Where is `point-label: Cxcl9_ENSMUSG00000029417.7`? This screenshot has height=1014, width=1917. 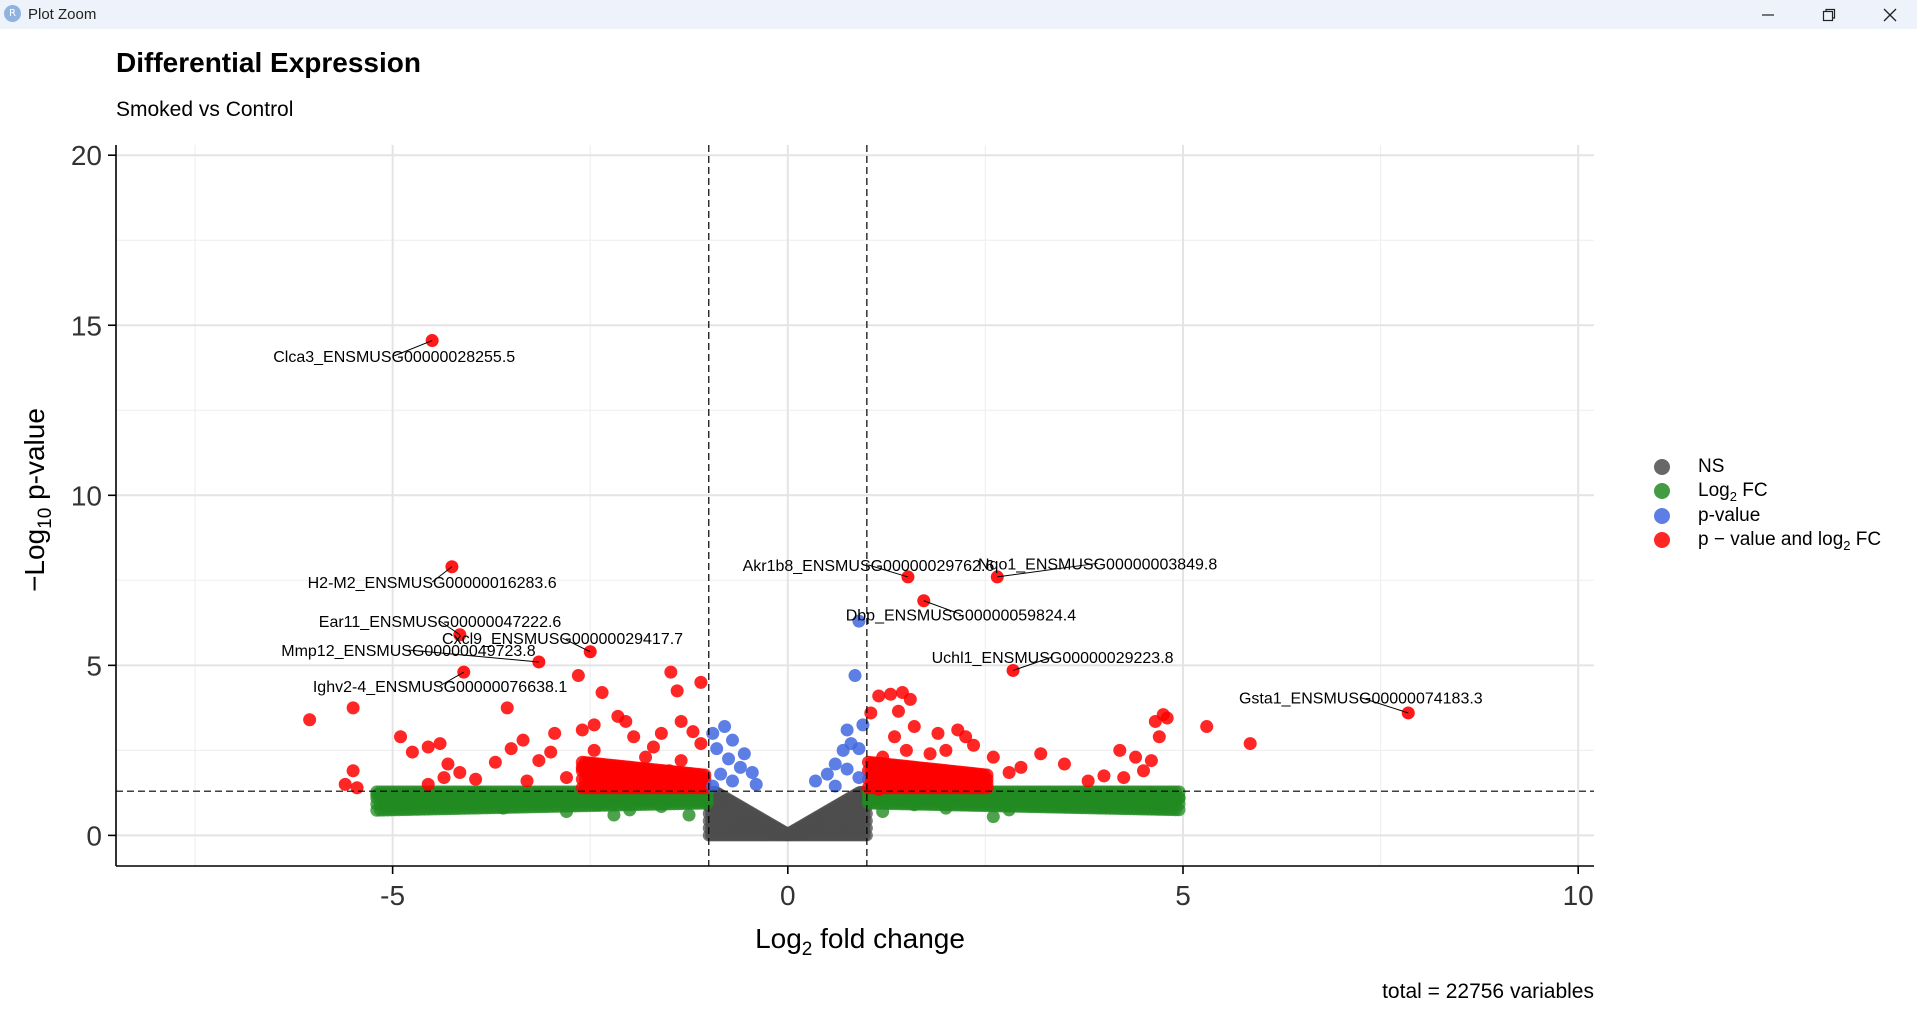 point-label: Cxcl9_ENSMUSG00000029417.7 is located at coordinates (562, 639).